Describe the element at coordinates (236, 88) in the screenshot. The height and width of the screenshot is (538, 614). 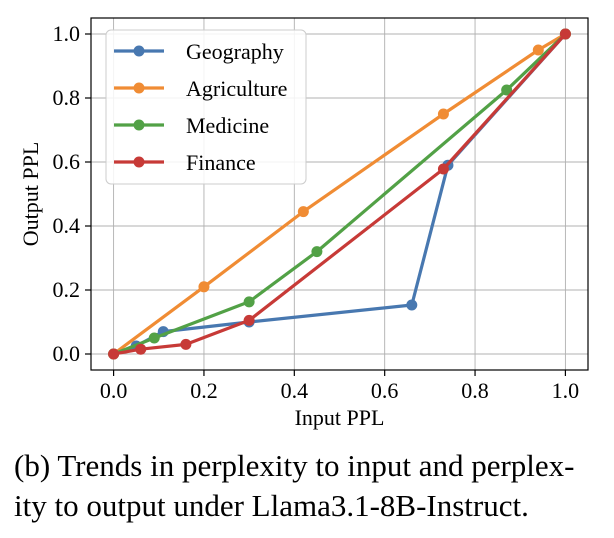
I see `legend-label-agriculture: Agriculture` at that location.